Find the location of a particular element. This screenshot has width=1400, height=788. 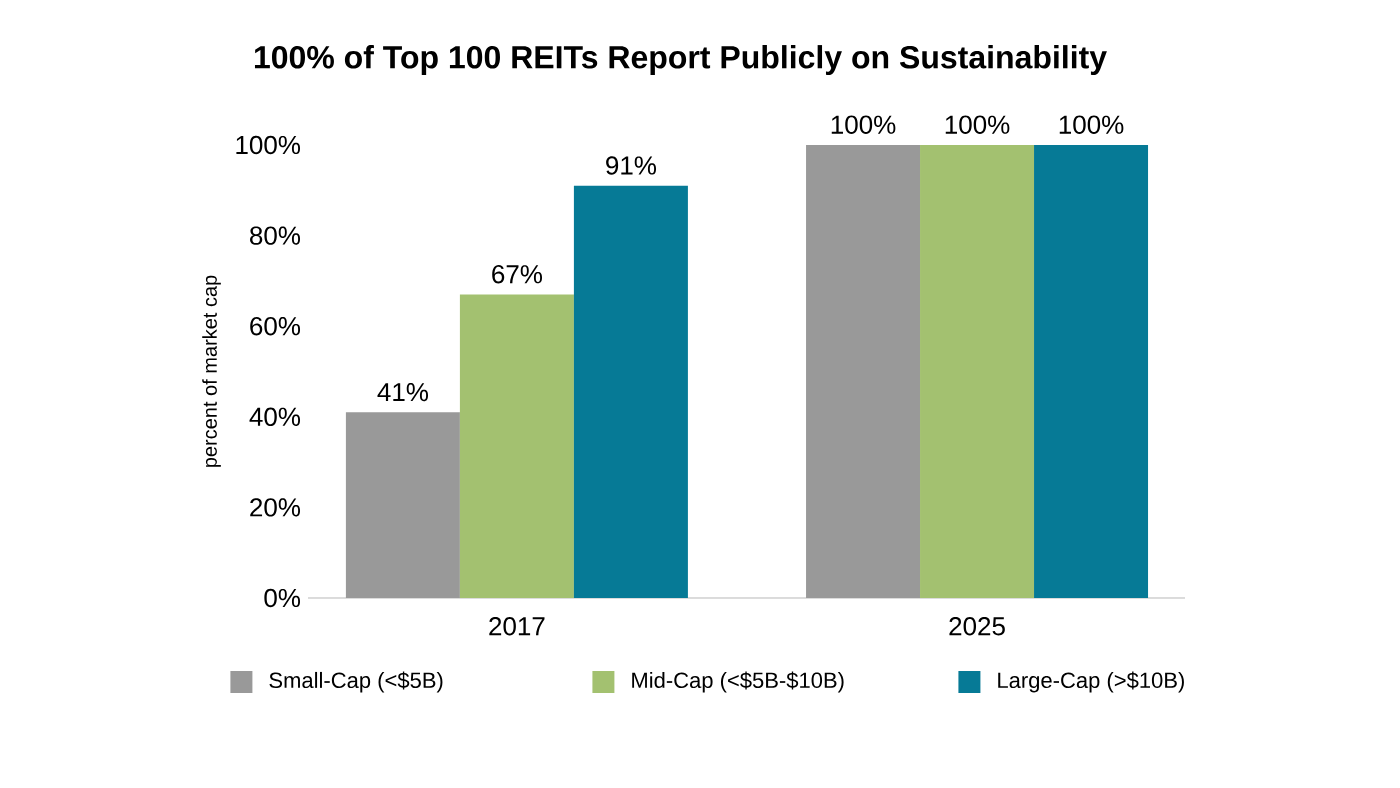

x-tick-label: 2025 is located at coordinates (977, 626).